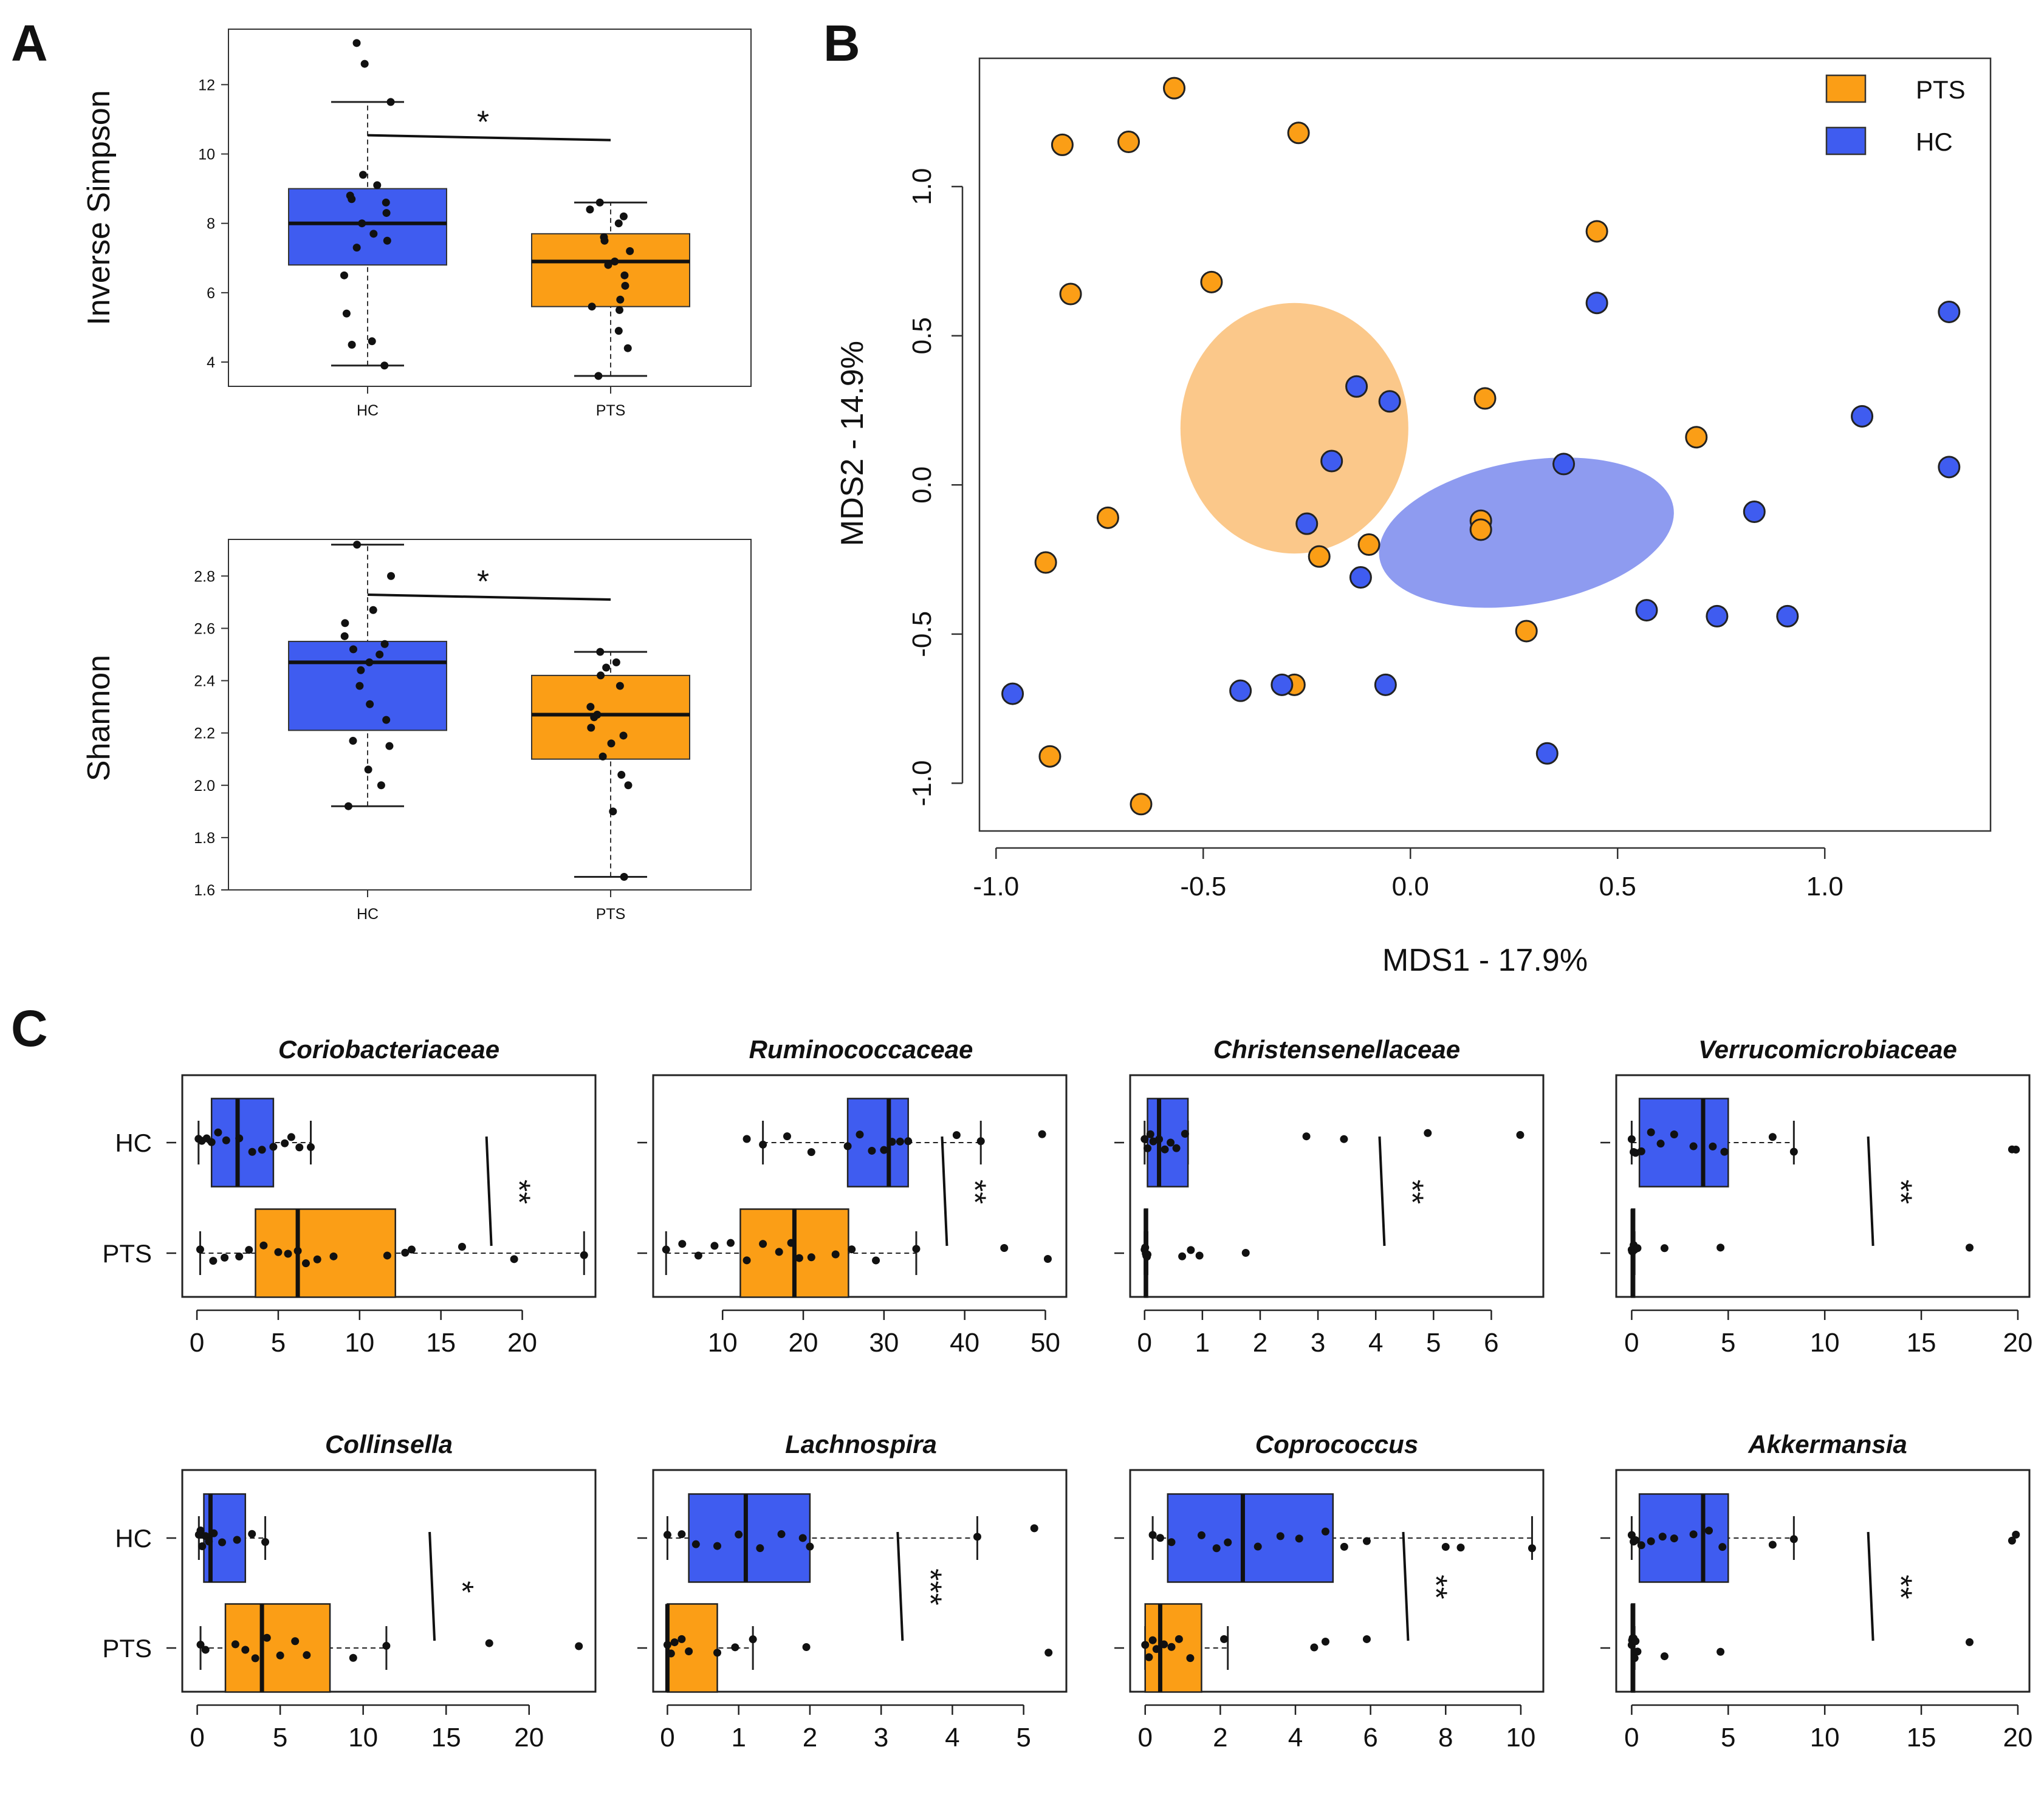 The image size is (2044, 1795). What do you see at coordinates (861, 1444) in the screenshot?
I see `chart-title: Lachnospira` at bounding box center [861, 1444].